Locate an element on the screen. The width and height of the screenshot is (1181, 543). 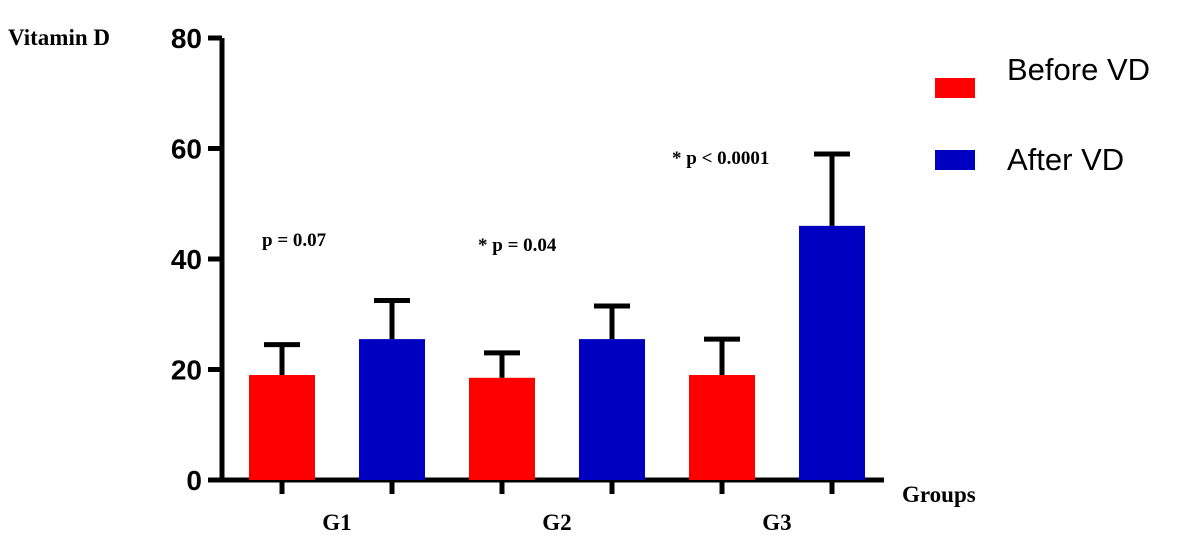
x-tick-label: G3 is located at coordinates (776, 522).